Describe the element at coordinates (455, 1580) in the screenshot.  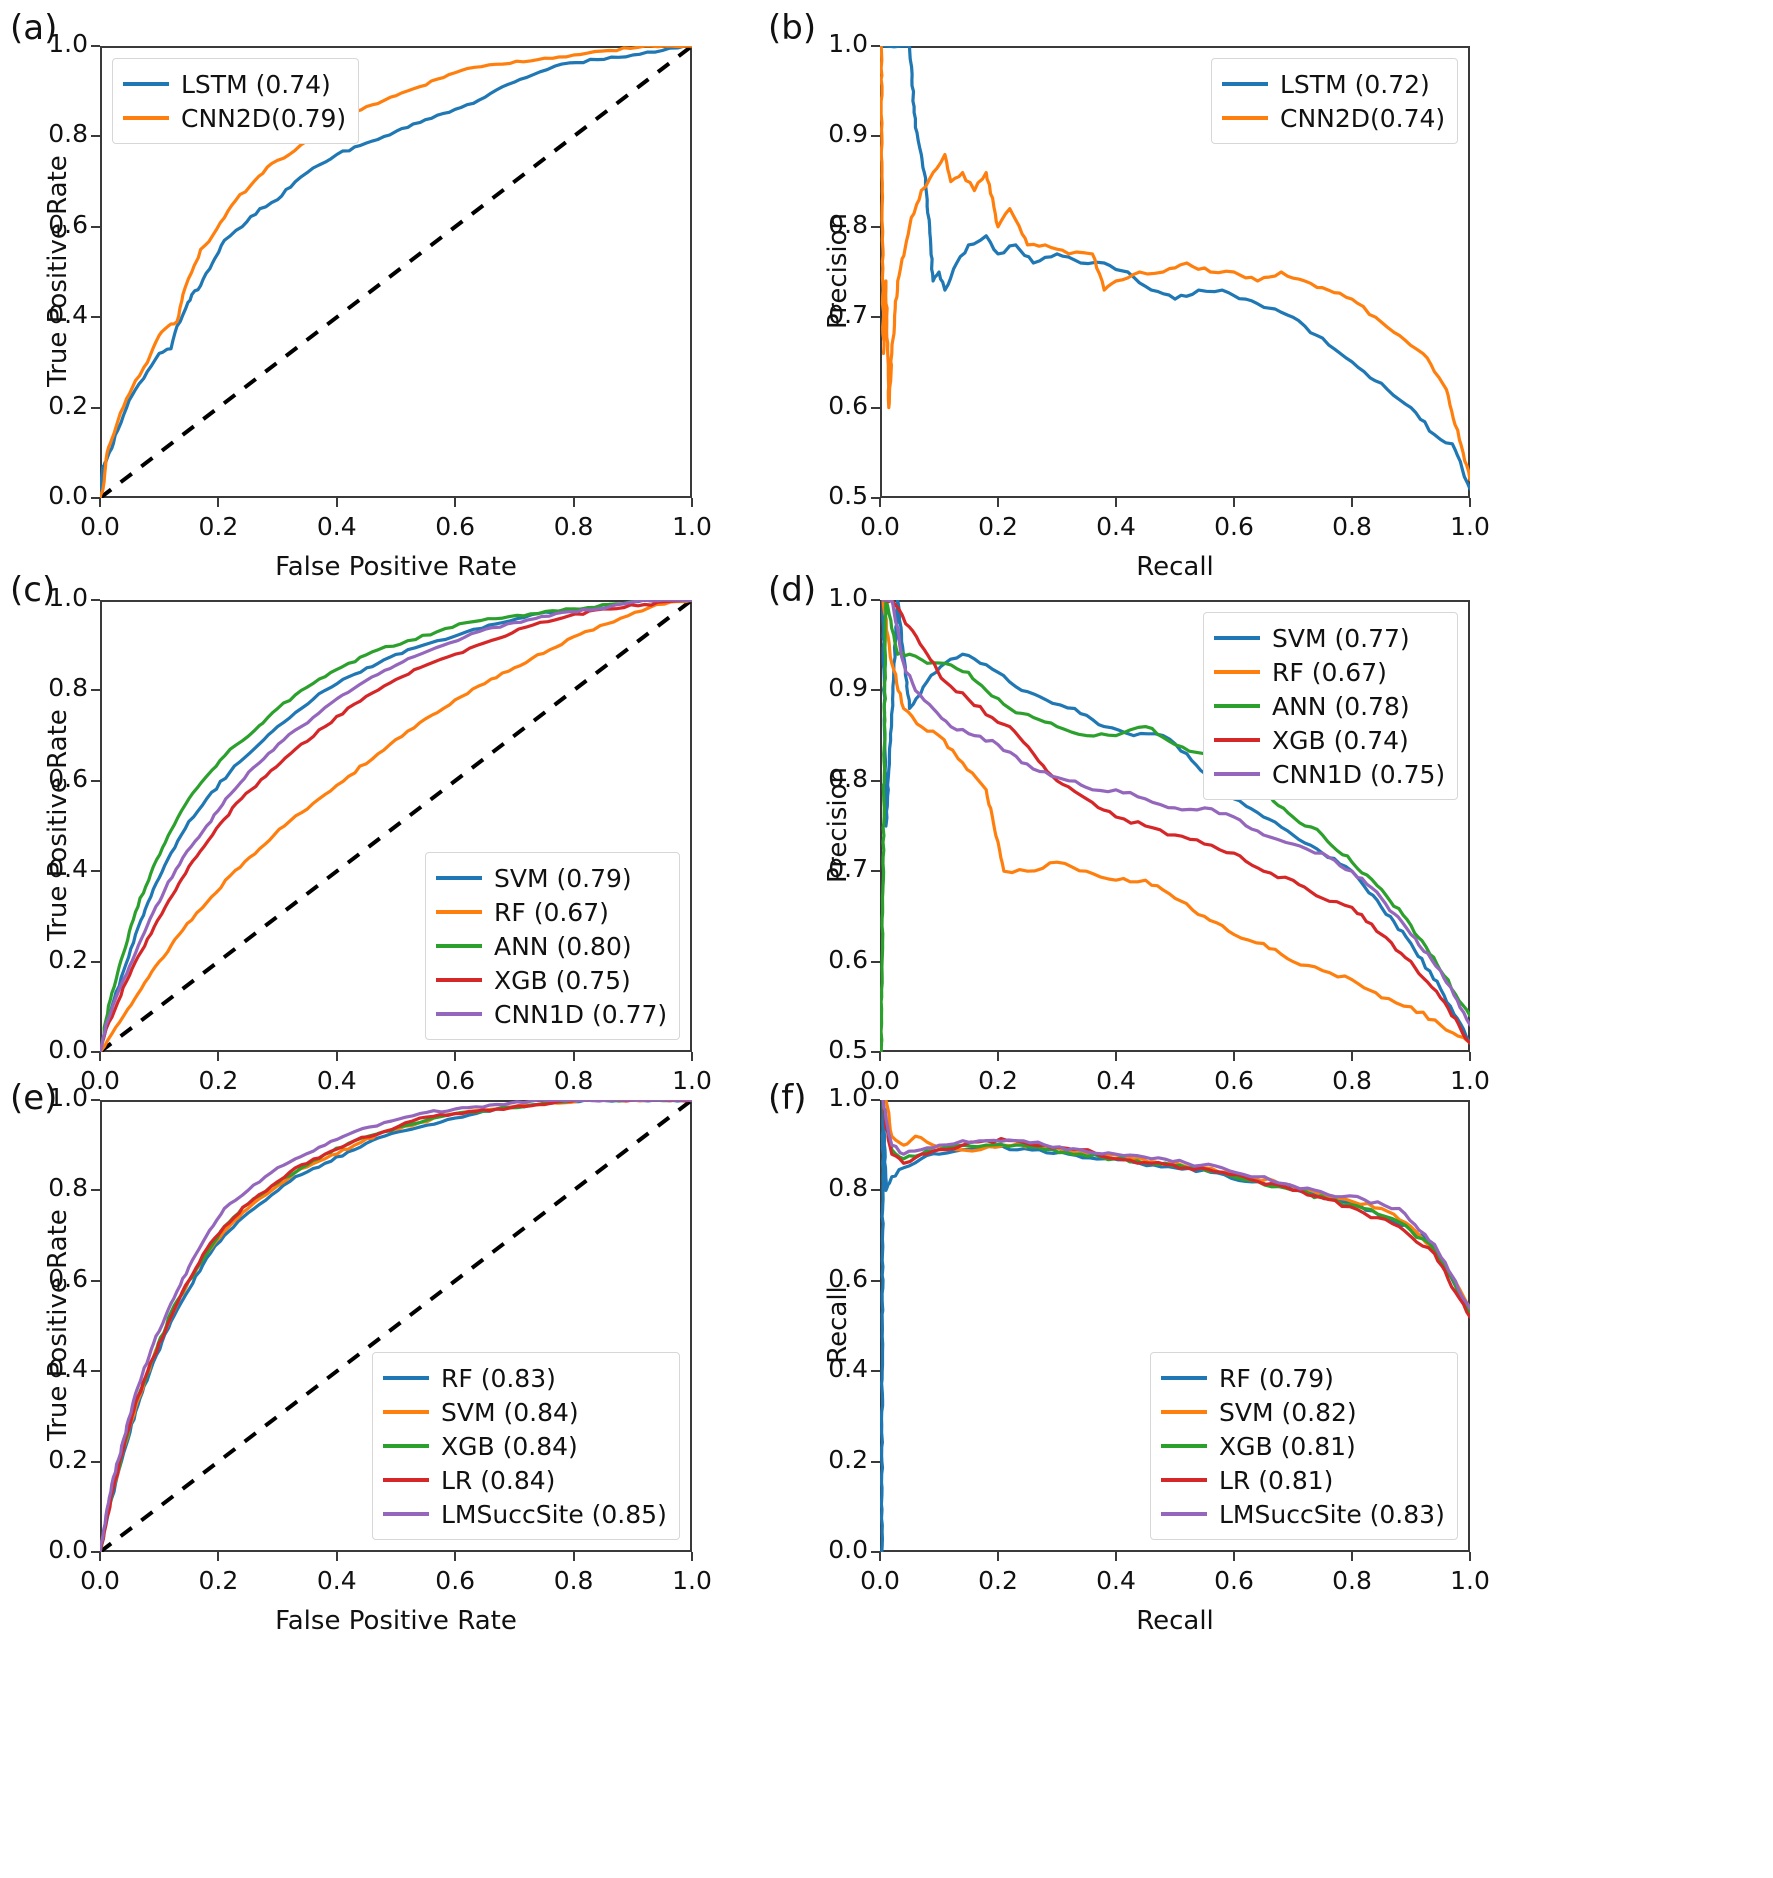
I see `x-tick-label: 0.6` at that location.